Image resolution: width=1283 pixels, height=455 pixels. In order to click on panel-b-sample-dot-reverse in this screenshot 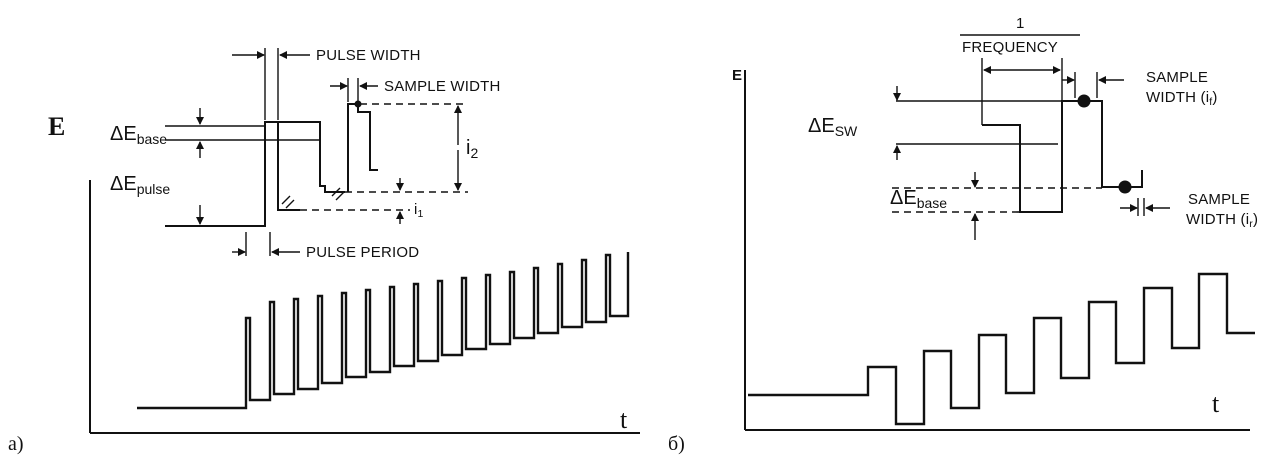, I will do `click(1125, 187)`.